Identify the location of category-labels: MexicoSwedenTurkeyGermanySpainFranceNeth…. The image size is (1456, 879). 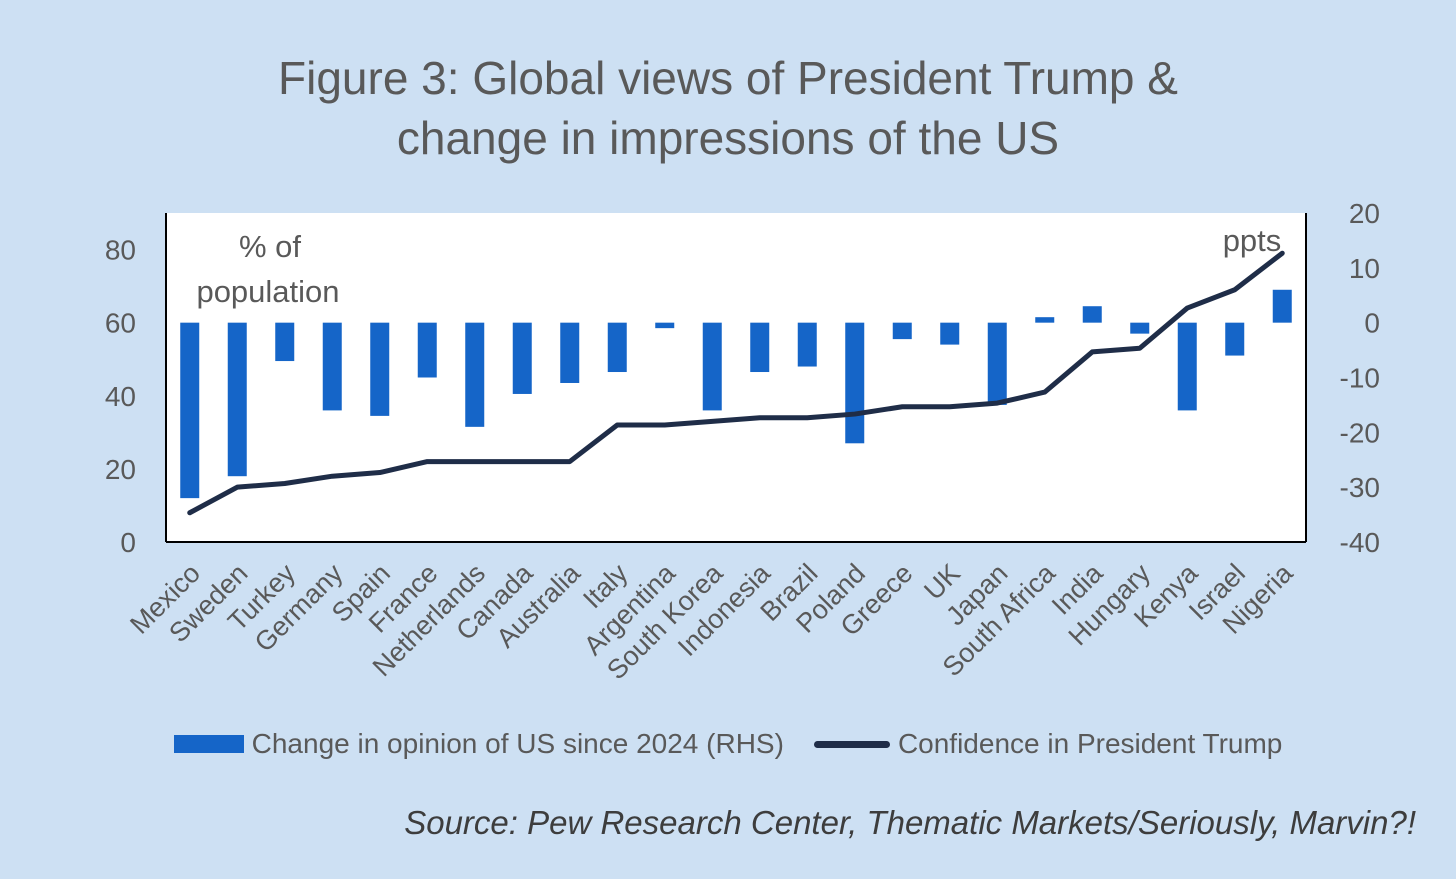
(711, 621).